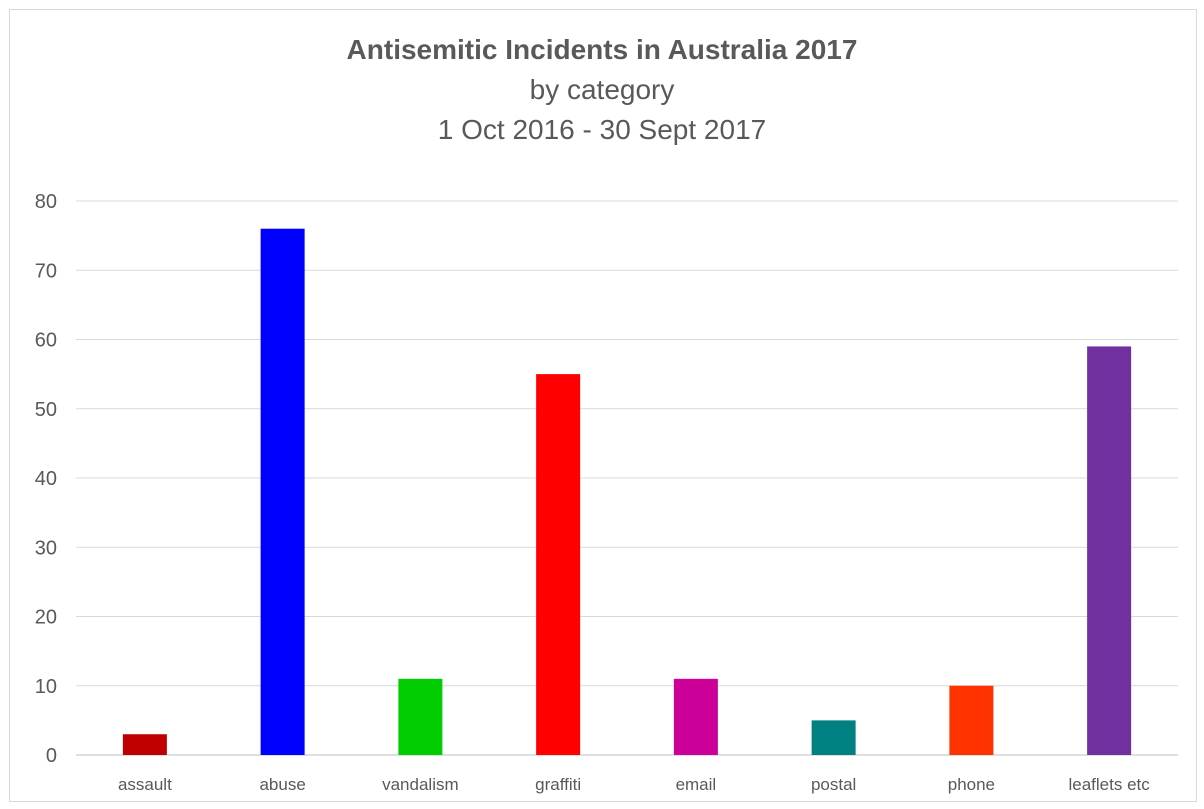 The height and width of the screenshot is (809, 1204). Describe the element at coordinates (46, 202) in the screenshot. I see `y-tick-label: 80` at that location.